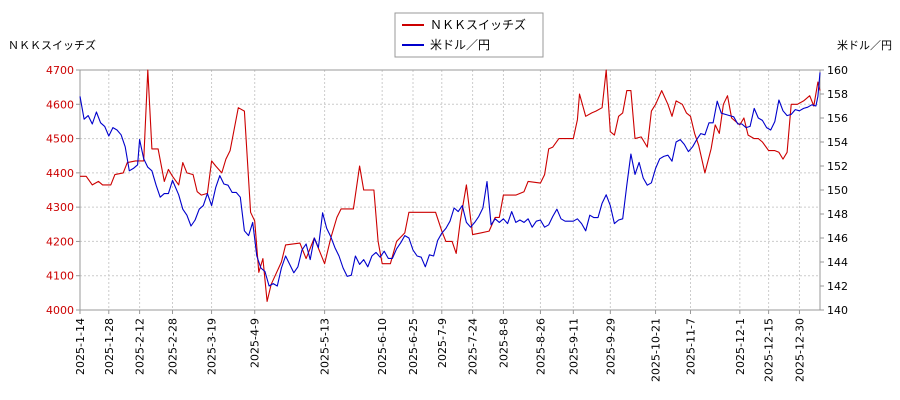  Describe the element at coordinates (212, 346) in the screenshot. I see `x-tick-label: 2025-3-19` at that location.